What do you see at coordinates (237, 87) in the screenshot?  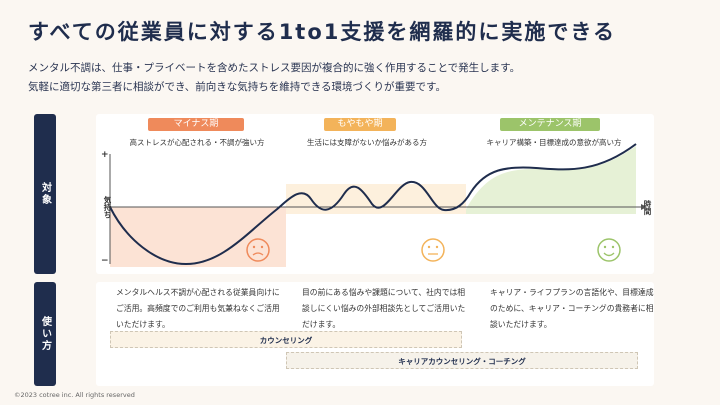 I see `subtitle-line-2: 気軽に適切な第三者に相談ができ、前向きな気持ちを維持できる環境づくりが重要です。` at bounding box center [237, 87].